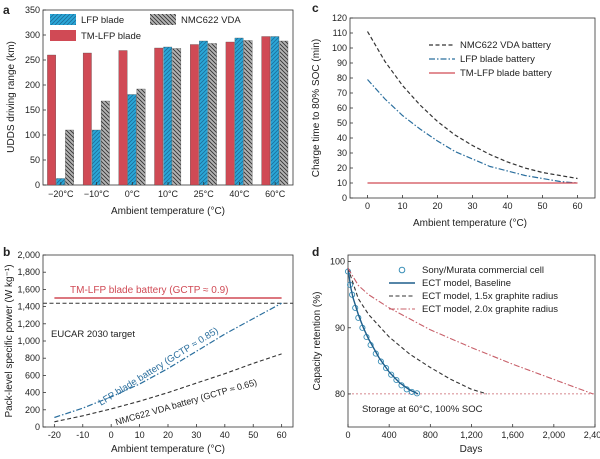 Image resolution: width=600 pixels, height=459 pixels. I want to click on legend-label-nmc622-vda: NMC622 VDA, so click(211, 20).